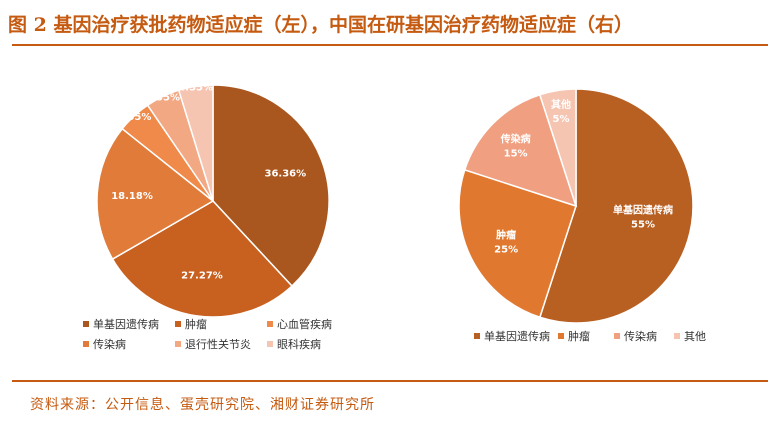 This screenshot has width=780, height=439. What do you see at coordinates (109, 344) in the screenshot?
I see `legend-label-1-4: 传染病` at bounding box center [109, 344].